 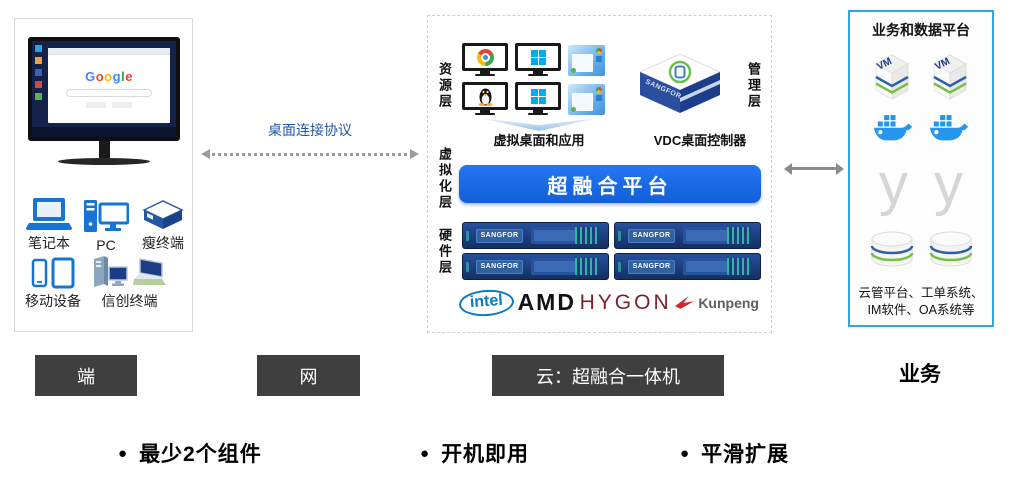 What do you see at coordinates (921, 310) in the screenshot?
I see `business-apps-line2: IM软件、OA系统等` at bounding box center [921, 310].